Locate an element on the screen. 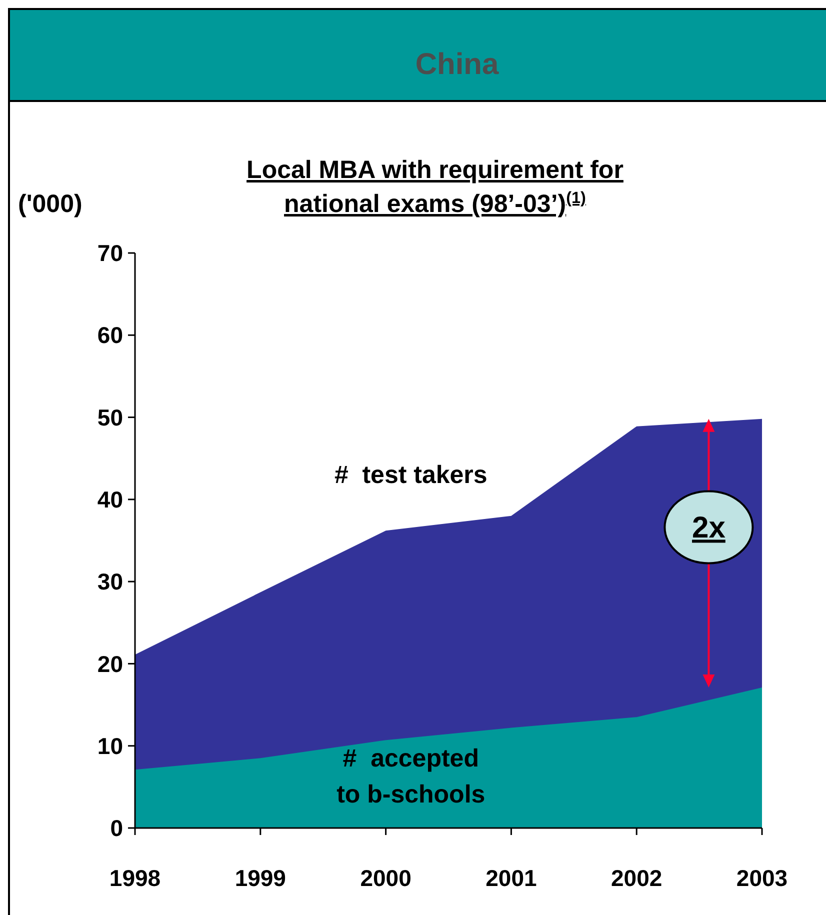  chart-subtitle: Local MBA with requirement for national exams (98’-03’)$^{(1)}$ is located at coordinates (435, 187).